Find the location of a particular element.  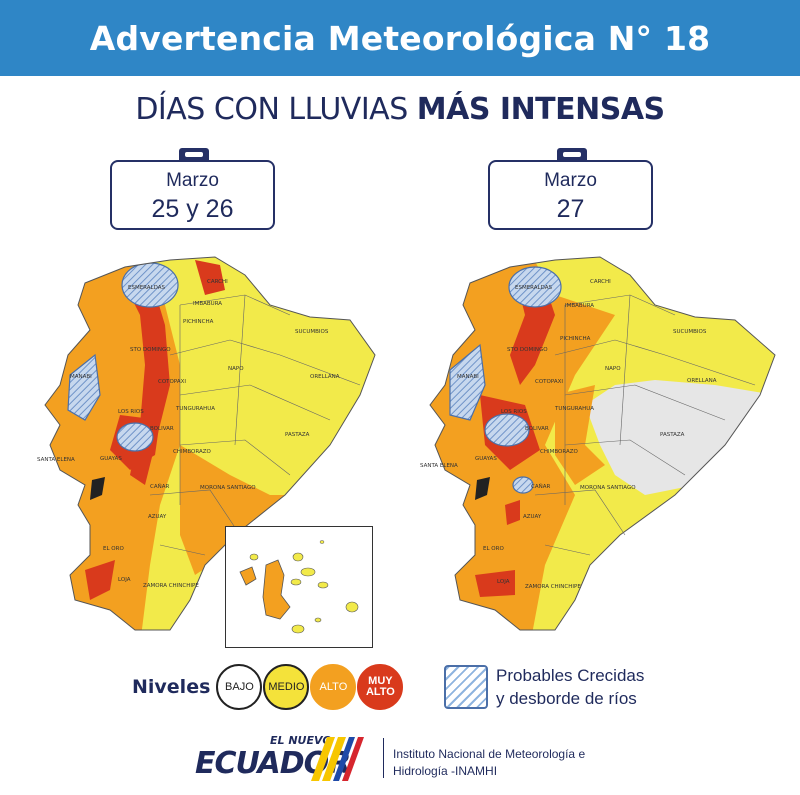

level-alto: ALTO is located at coordinates (333, 687).